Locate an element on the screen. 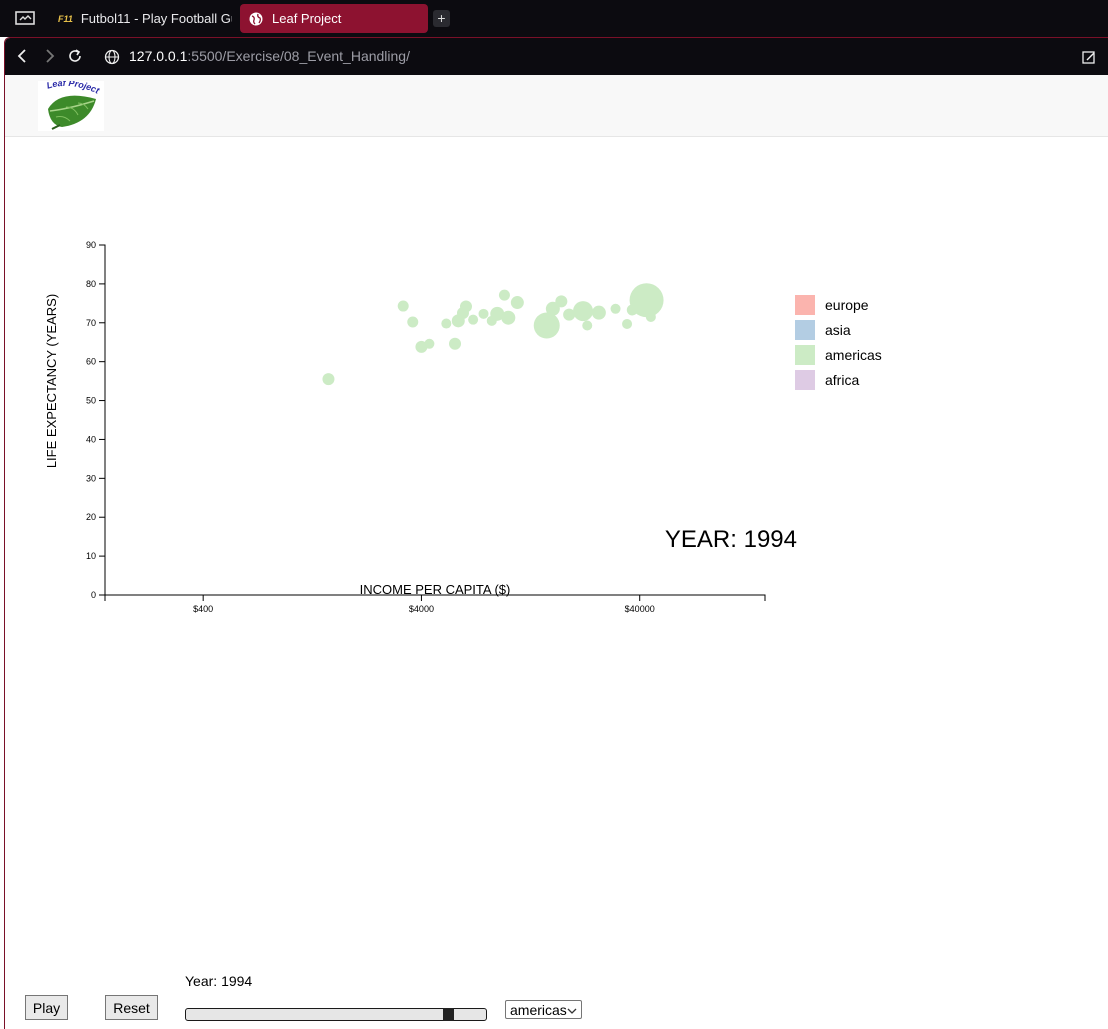 This screenshot has height=1029, width=1108. new-tab-button: + is located at coordinates (441, 18).